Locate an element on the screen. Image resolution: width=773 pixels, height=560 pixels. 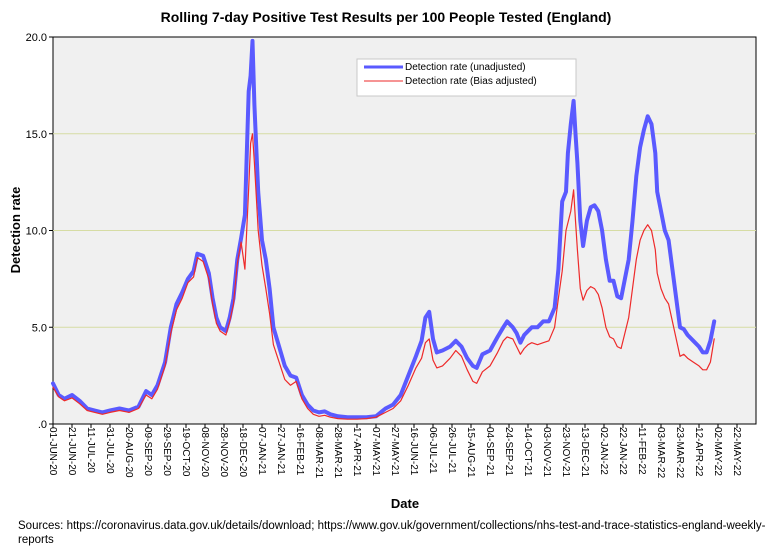
x-tick-label: 02-MAY-22 is located at coordinates (717, 451).